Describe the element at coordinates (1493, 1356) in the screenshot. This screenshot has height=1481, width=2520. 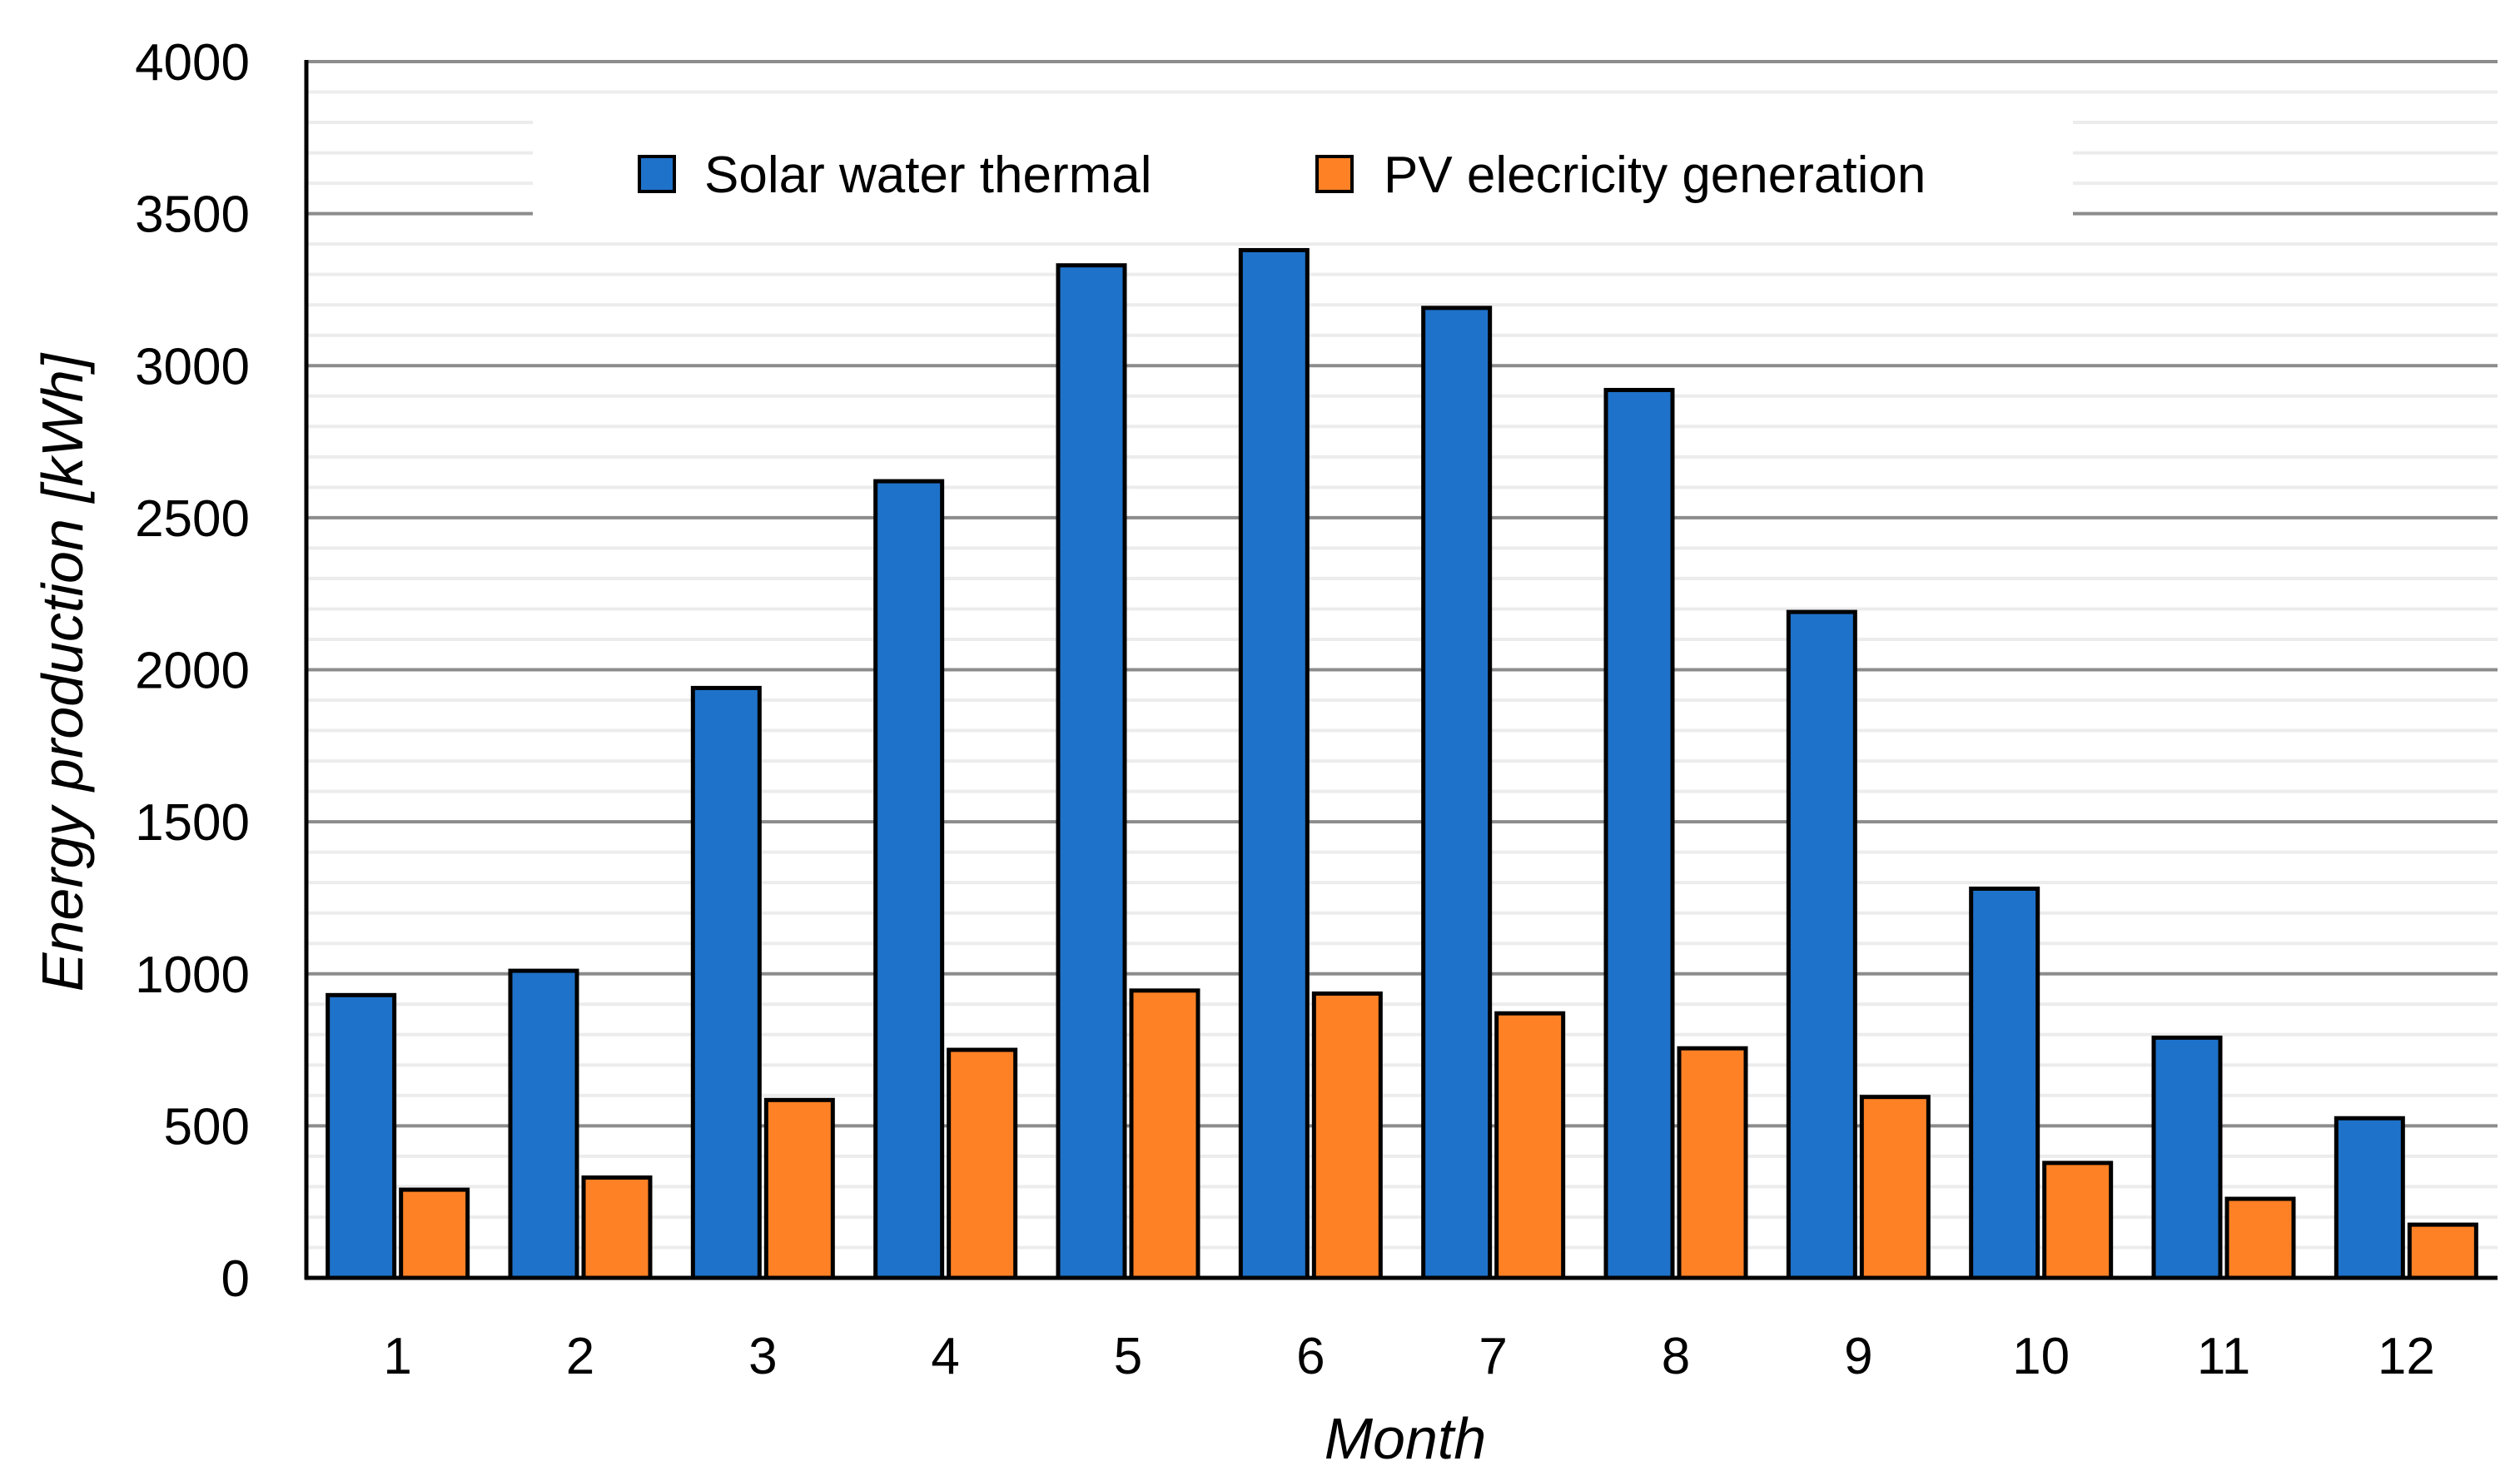
I see `x-tick-label: 7` at that location.